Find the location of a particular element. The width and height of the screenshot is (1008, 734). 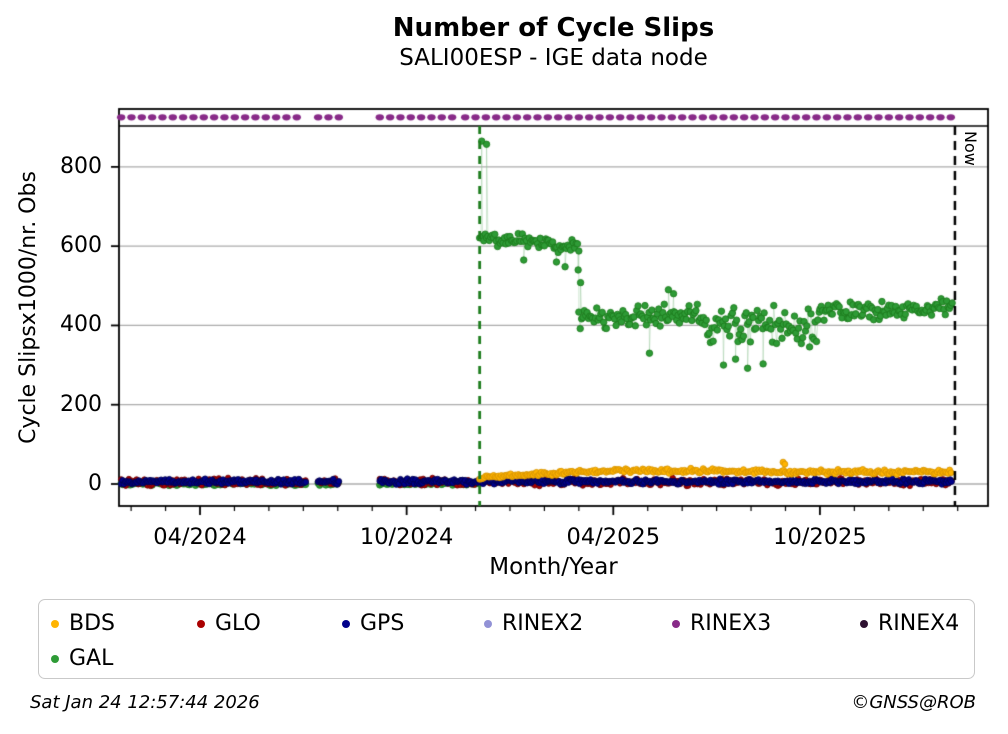

x-tick-label: 04/2024 is located at coordinates (200, 537).